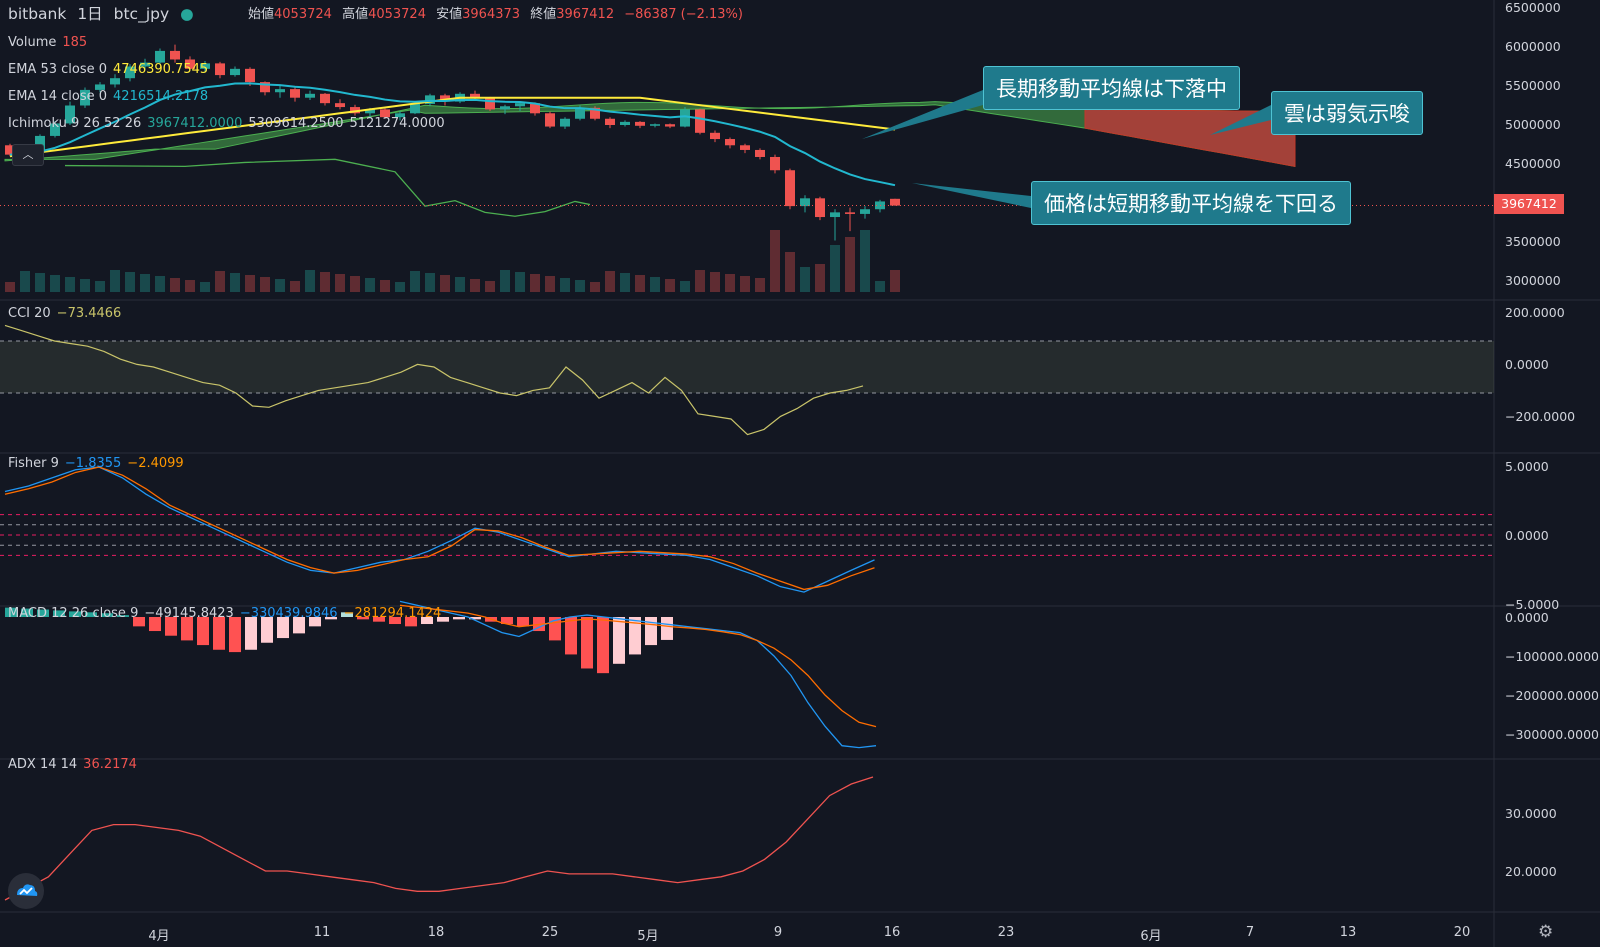  Describe the element at coordinates (1535, 312) in the screenshot. I see `cci-axis-label: 200.0000` at that location.